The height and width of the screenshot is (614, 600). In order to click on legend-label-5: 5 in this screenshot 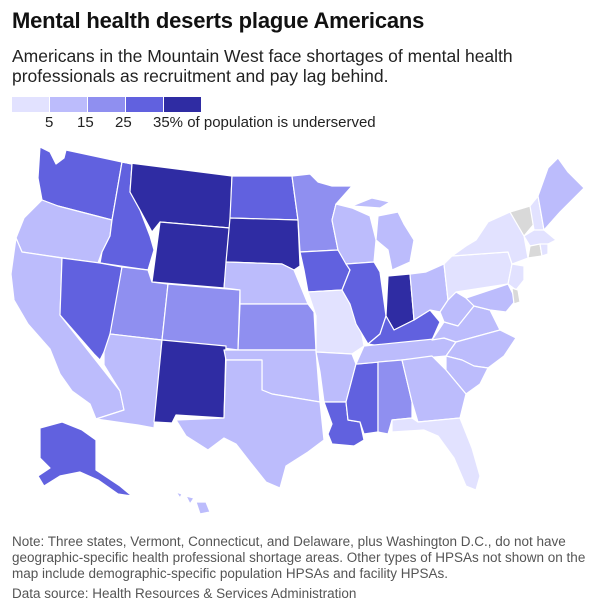, I will do `click(49, 122)`.